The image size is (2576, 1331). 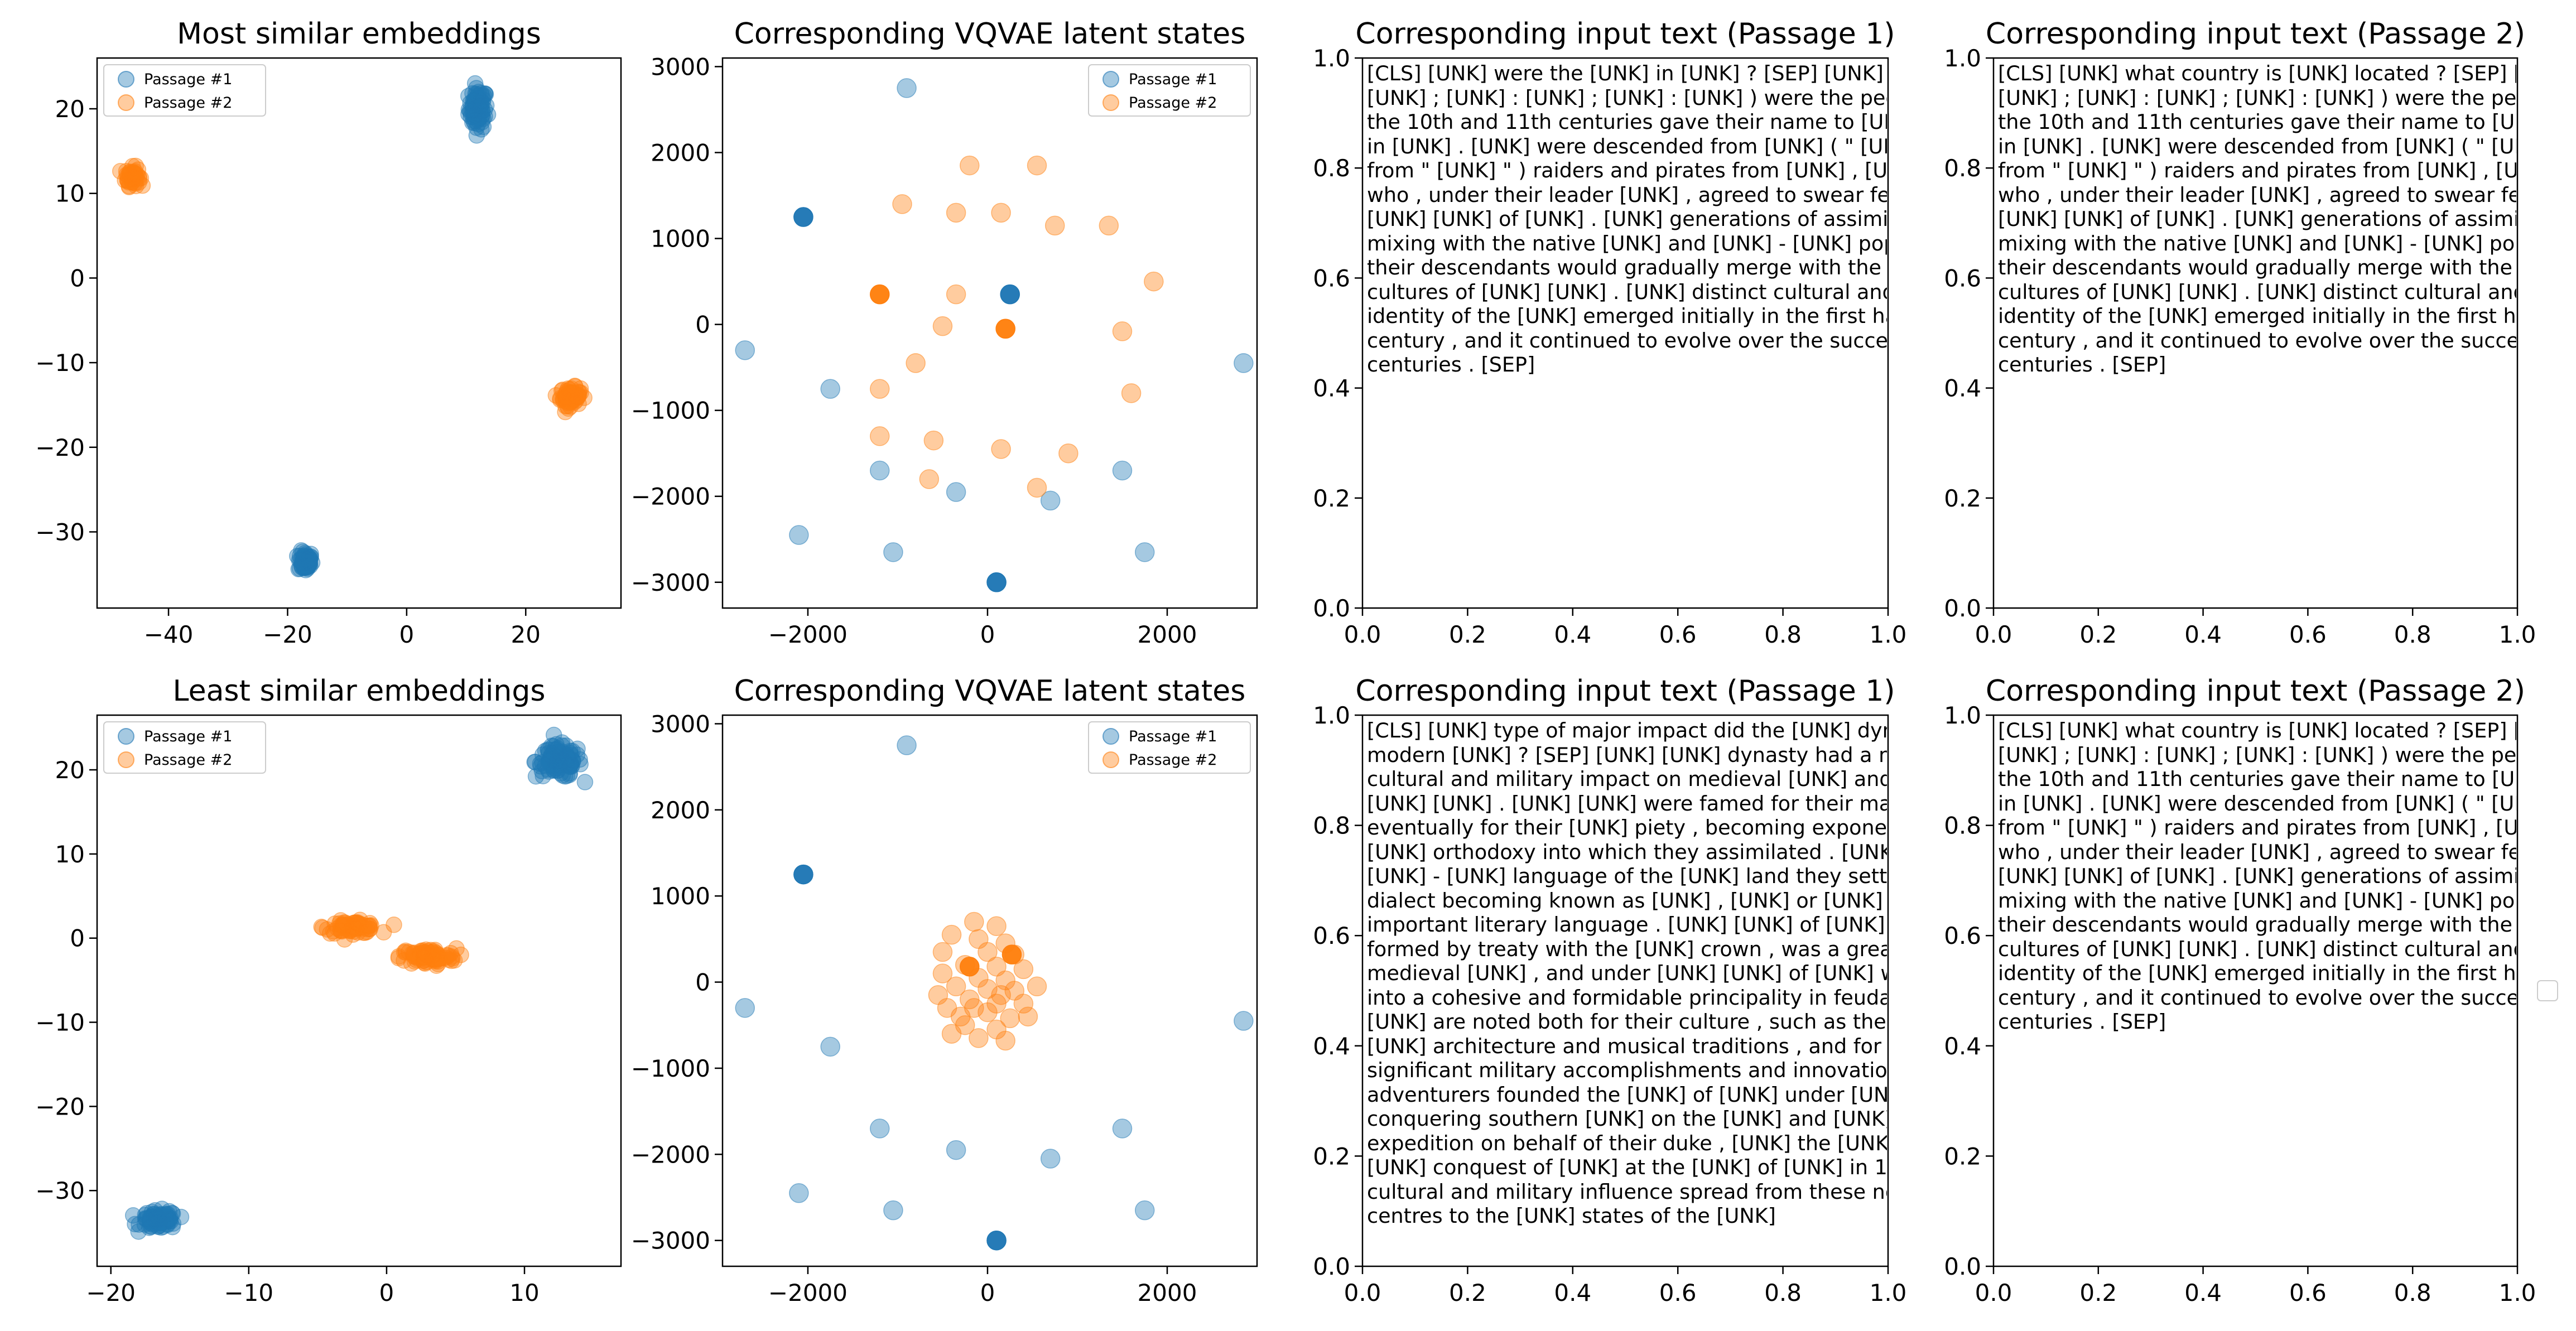 I want to click on latent-series, so click(x=995, y=993).